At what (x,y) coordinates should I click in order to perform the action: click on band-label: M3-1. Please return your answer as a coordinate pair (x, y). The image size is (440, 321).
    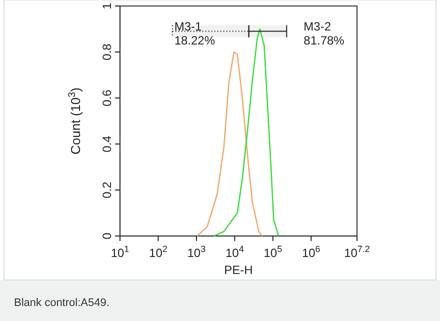
    Looking at the image, I should click on (188, 26).